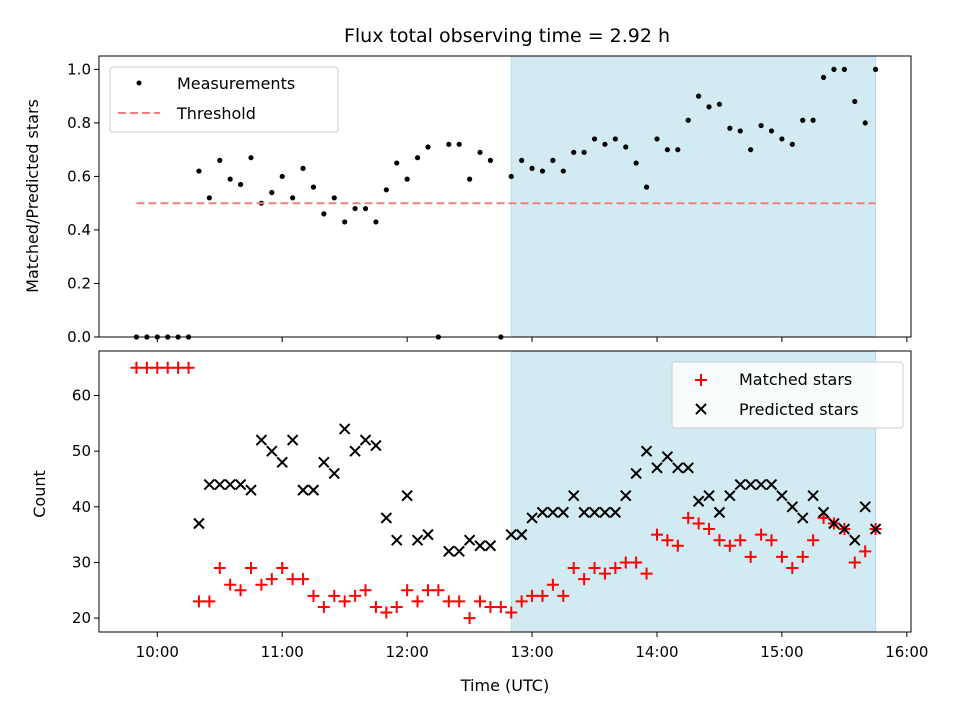  Describe the element at coordinates (781, 652) in the screenshot. I see `count-xtick-label: 15:00` at that location.